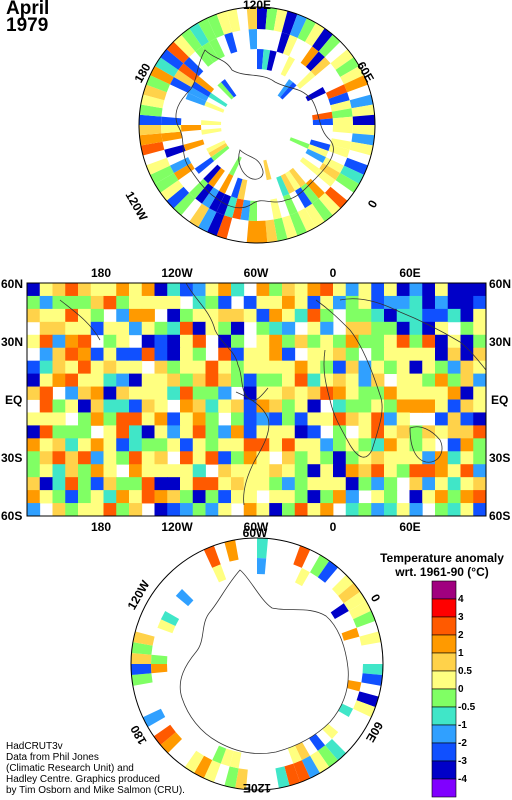 Image resolution: width=512 pixels, height=800 pixels. Describe the element at coordinates (461, 617) in the screenshot. I see `legend-tick-label: 3` at that location.